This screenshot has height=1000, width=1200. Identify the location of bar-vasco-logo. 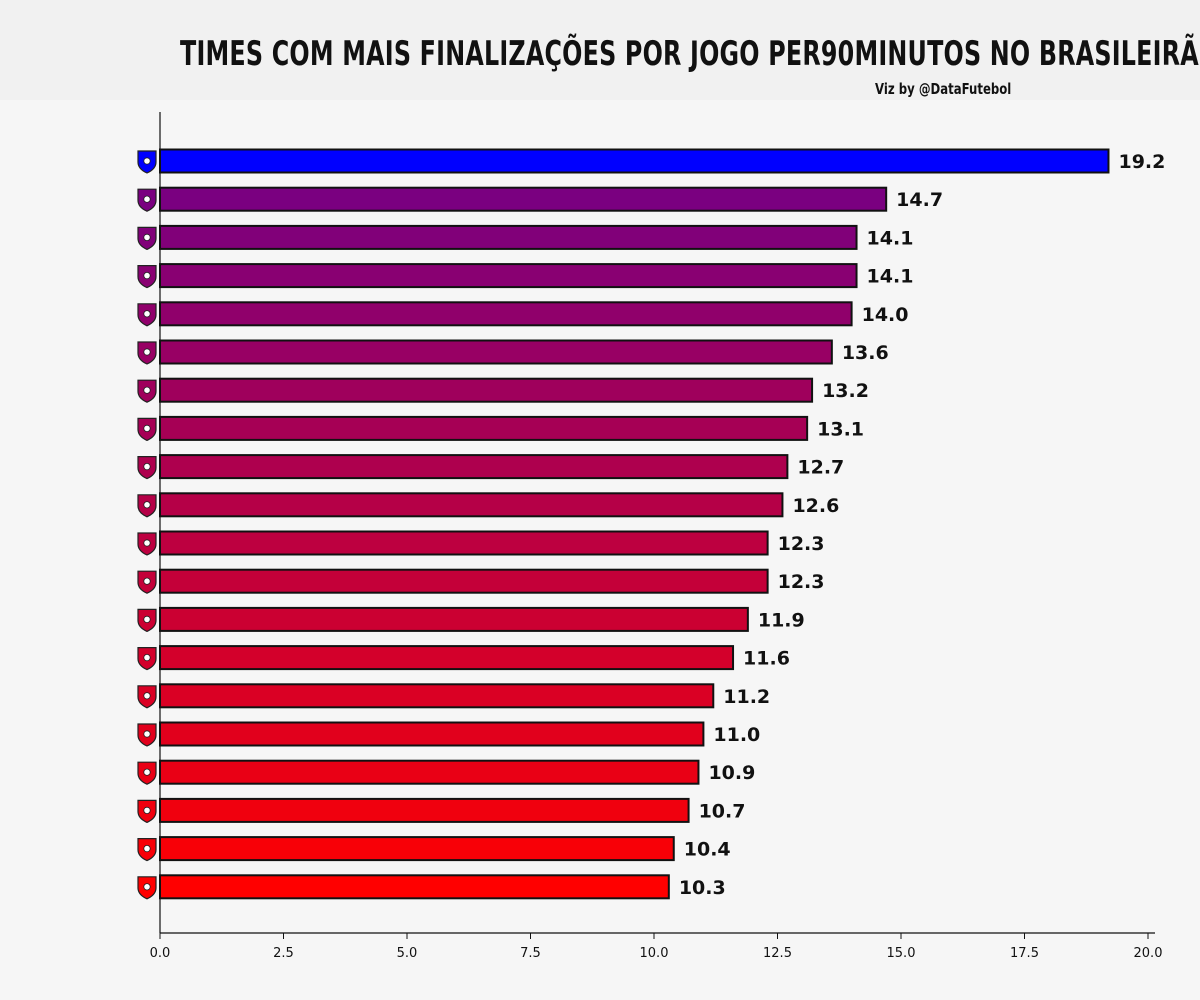
(454, 619).